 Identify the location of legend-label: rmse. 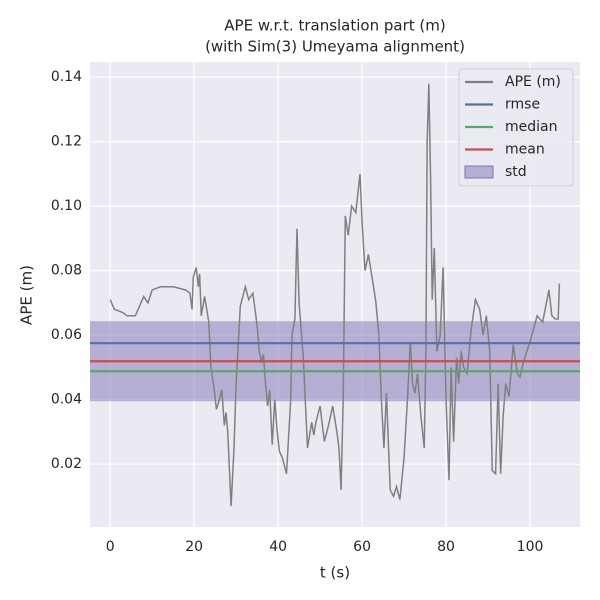
(522, 105).